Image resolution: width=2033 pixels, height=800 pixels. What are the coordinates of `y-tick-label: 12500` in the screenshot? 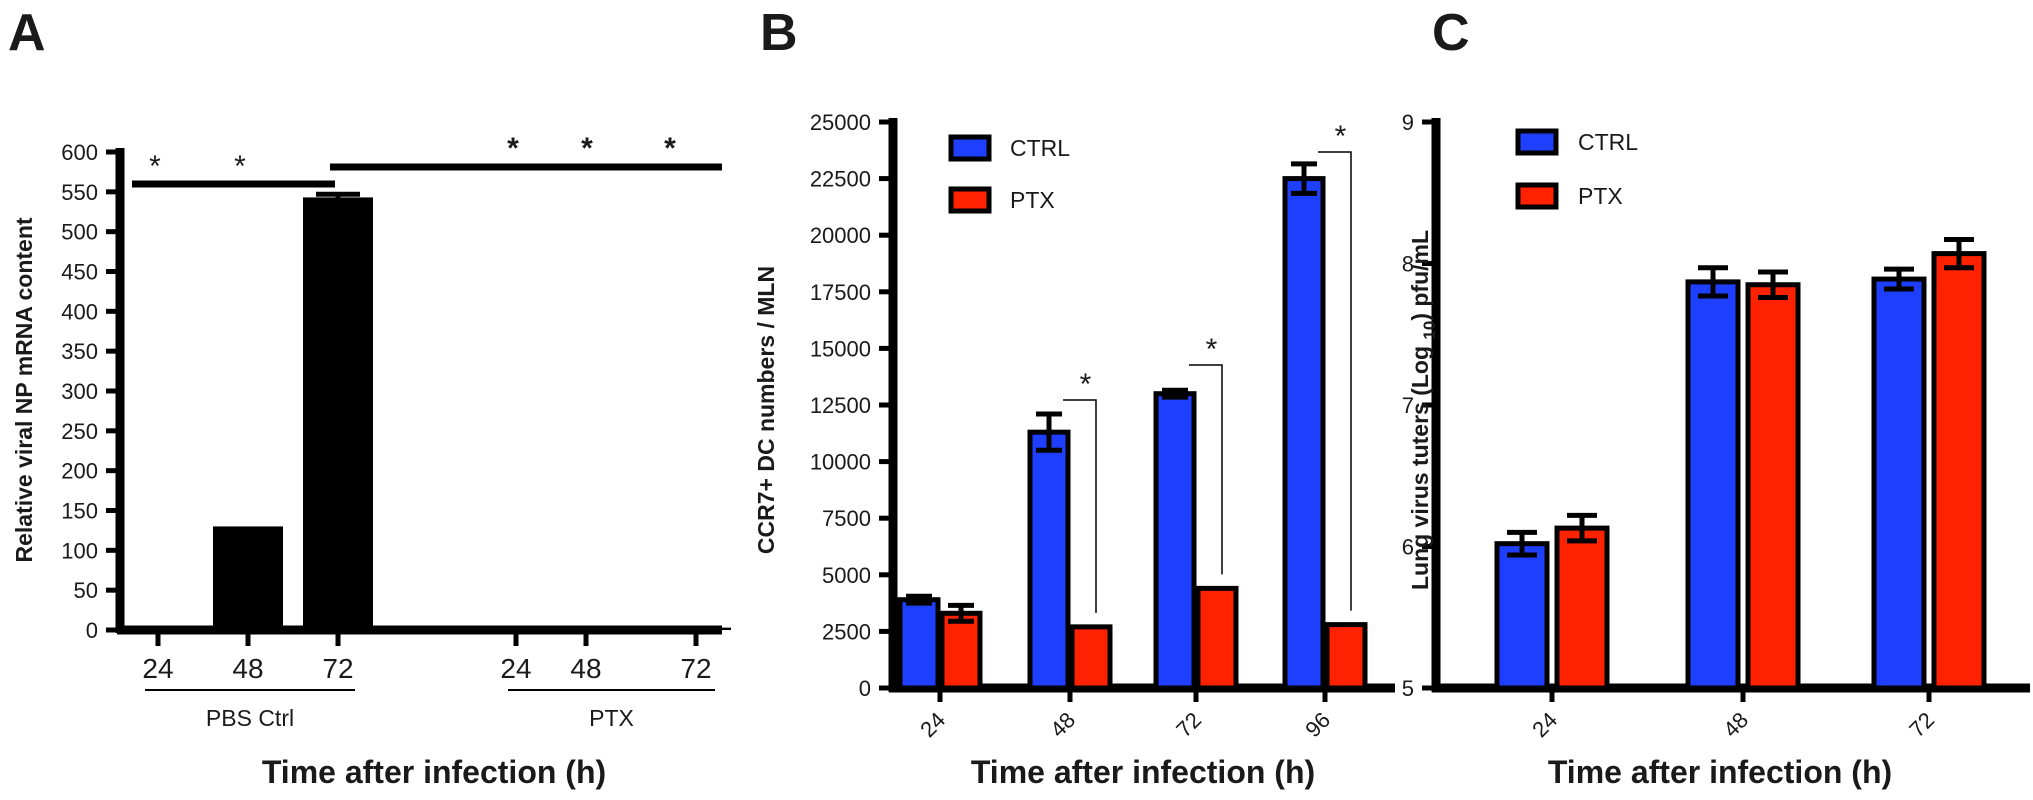 It's located at (840, 405).